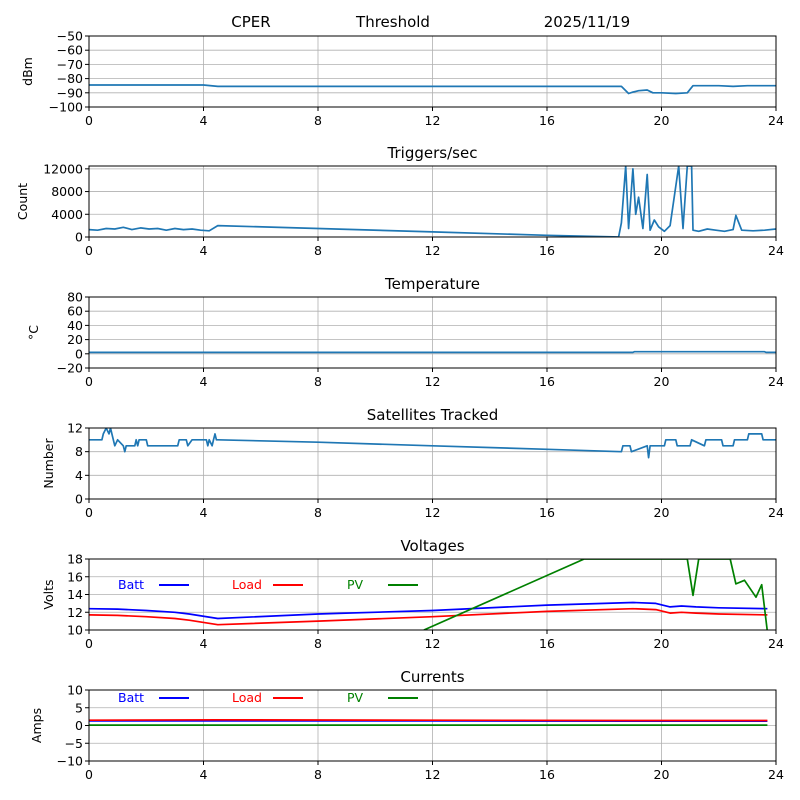 The width and height of the screenshot is (800, 800). What do you see at coordinates (412, 463) in the screenshot?
I see `panel-3: 0 4 8 12 16 20 24 0 4 8 12 Satellites Tracked Number` at bounding box center [412, 463].